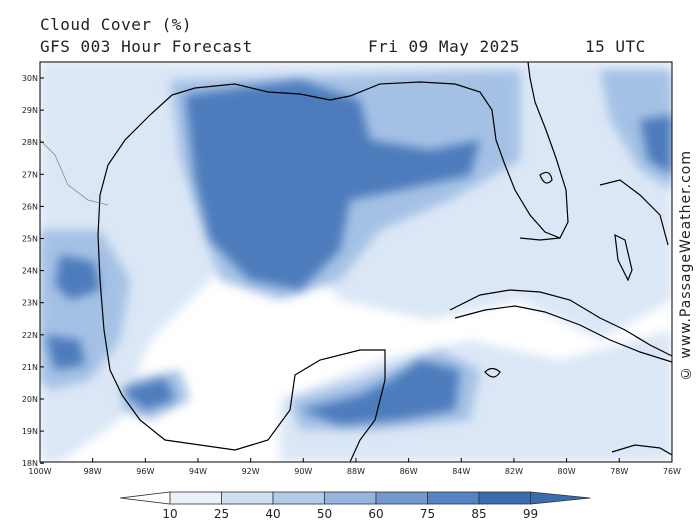 Image resolution: width=700 pixels, height=525 pixels. I want to click on keys-outline, so click(540, 239).